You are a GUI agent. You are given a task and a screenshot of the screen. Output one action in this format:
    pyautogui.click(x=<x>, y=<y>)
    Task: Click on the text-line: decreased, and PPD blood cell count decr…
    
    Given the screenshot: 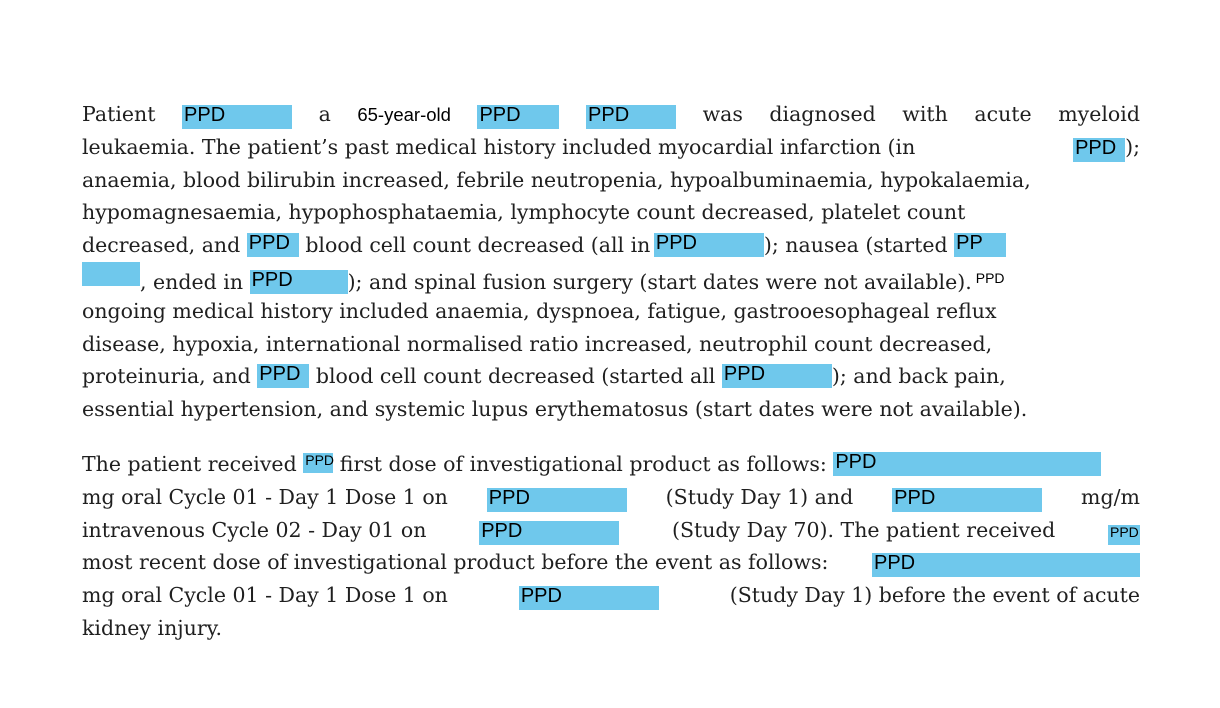 What is the action you would take?
    pyautogui.click(x=611, y=245)
    